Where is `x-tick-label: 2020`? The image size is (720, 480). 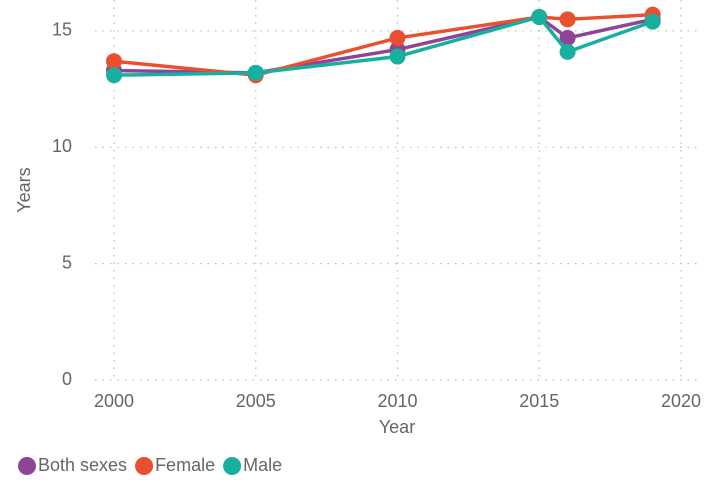 x-tick-label: 2020 is located at coordinates (681, 401).